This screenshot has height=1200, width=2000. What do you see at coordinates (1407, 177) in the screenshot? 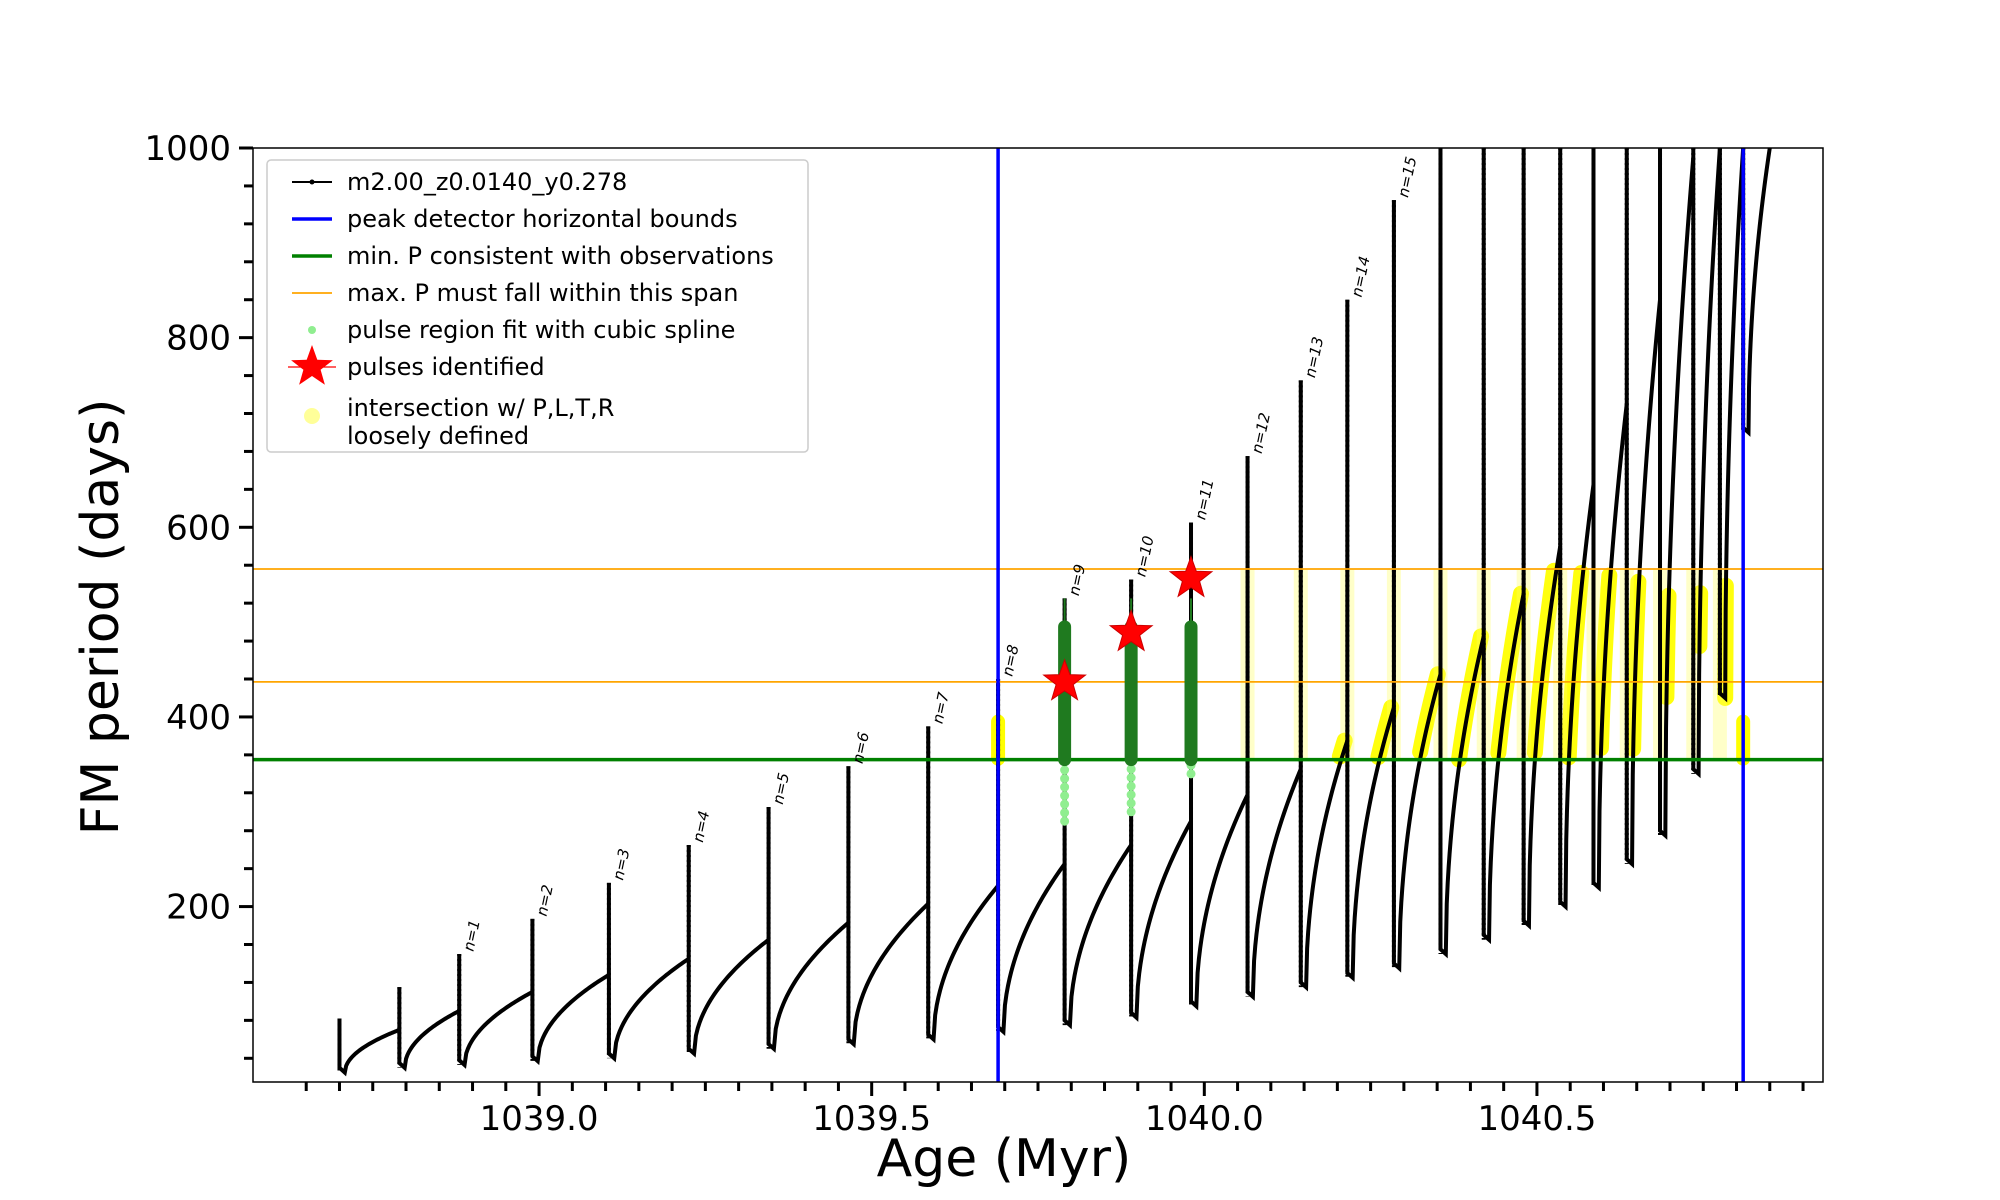
I see `pulse-number-label: n=15` at bounding box center [1407, 177].